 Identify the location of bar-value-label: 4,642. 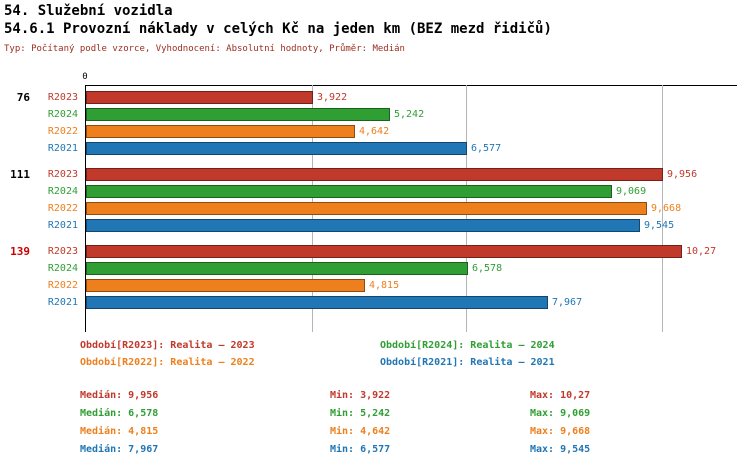
(374, 131).